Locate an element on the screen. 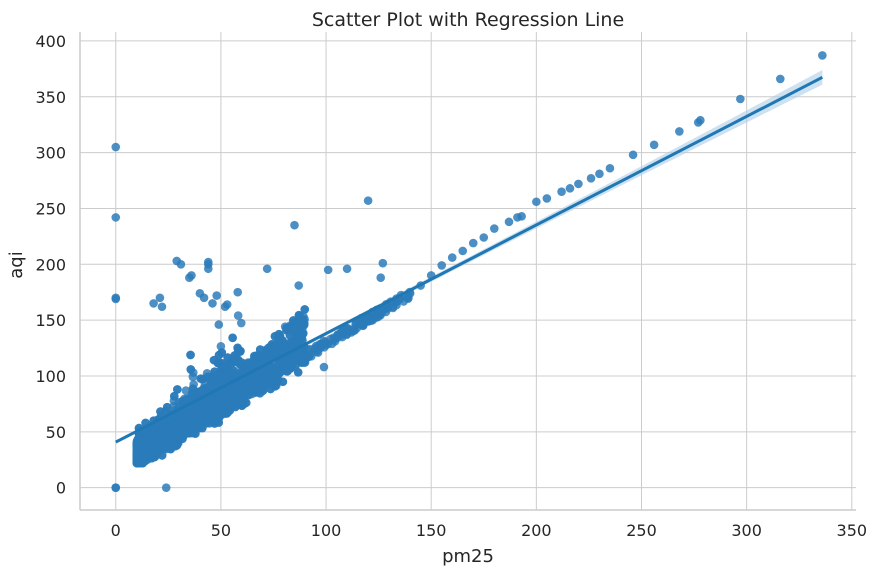  x-tick-label: 50 is located at coordinates (221, 530).